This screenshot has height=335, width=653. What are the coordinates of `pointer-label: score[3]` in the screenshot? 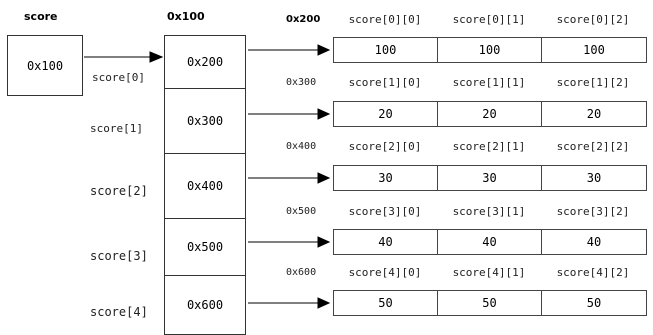 It's located at (119, 256).